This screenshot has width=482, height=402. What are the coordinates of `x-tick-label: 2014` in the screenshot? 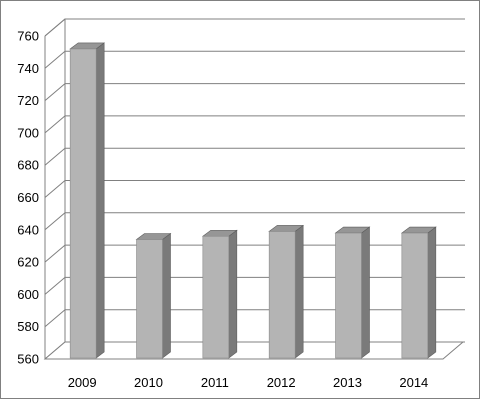 It's located at (413, 382).